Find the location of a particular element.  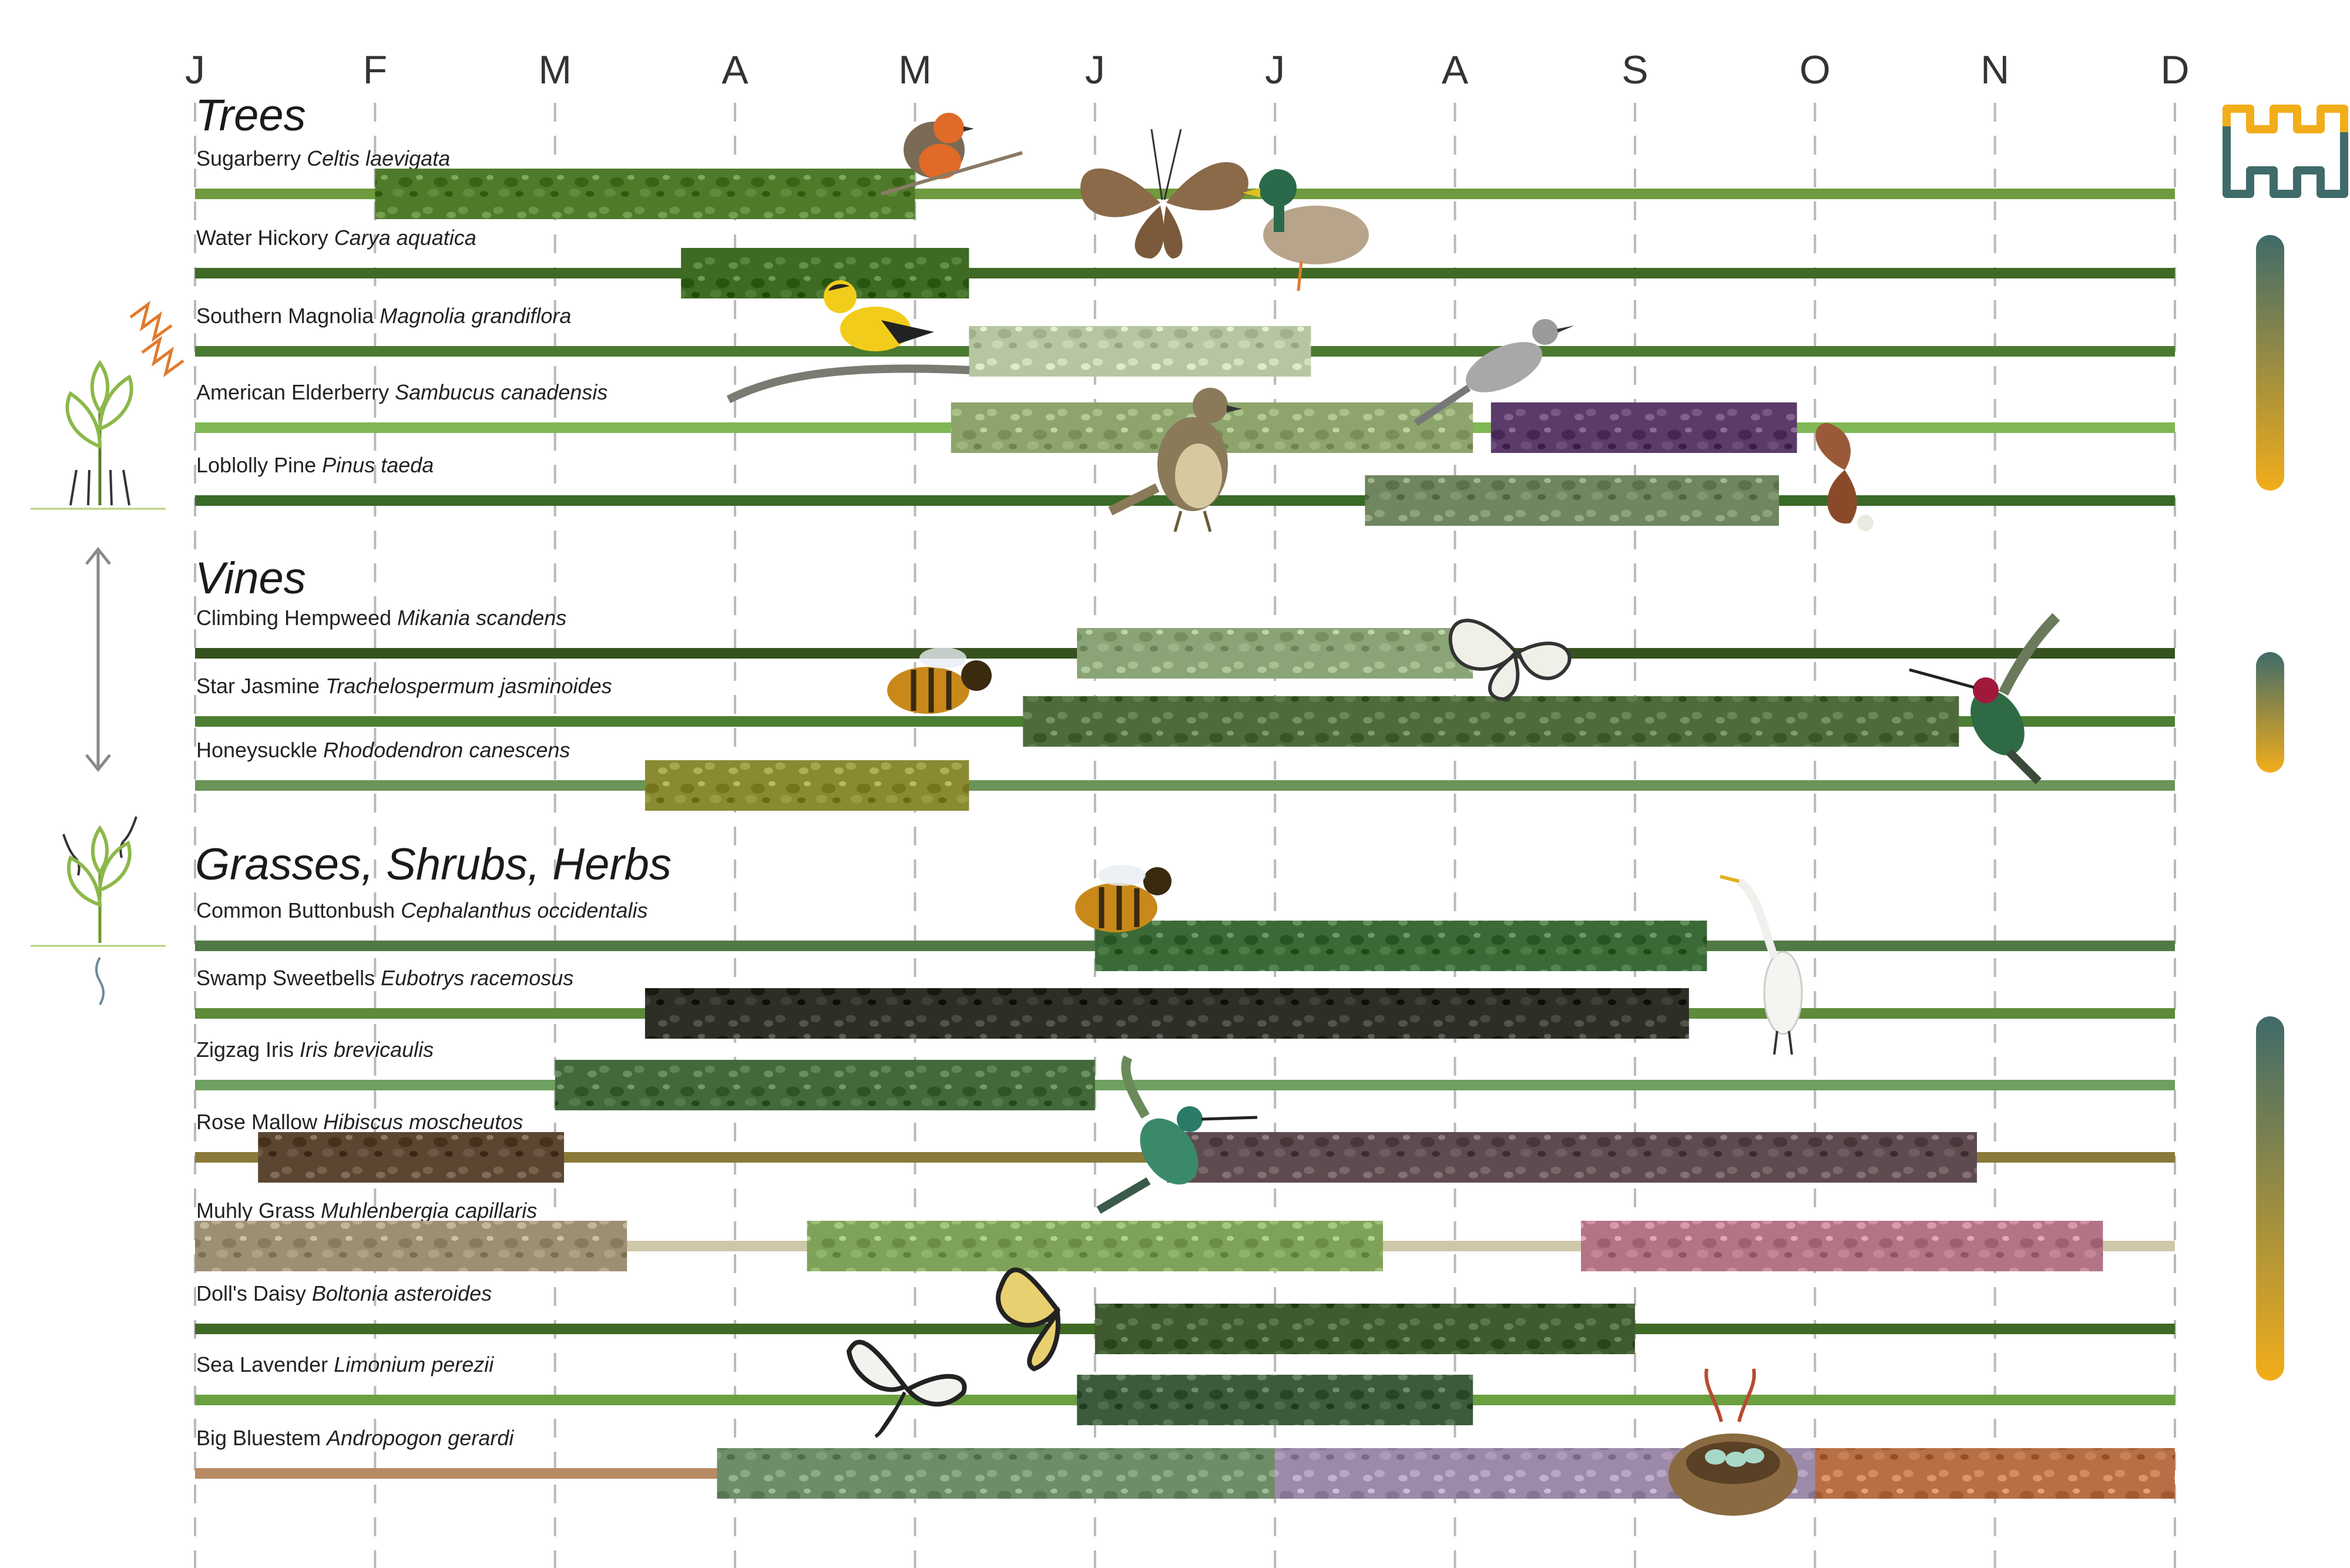

species-label: American Elderberry Sambucus canadensis is located at coordinates (401, 392).